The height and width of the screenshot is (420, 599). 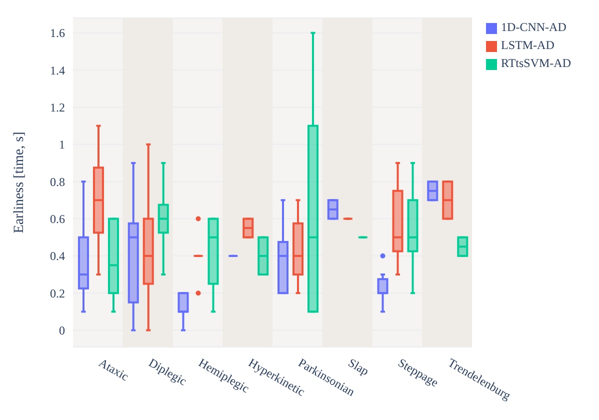 I want to click on legend-label: LSTM-AD, so click(x=527, y=45).